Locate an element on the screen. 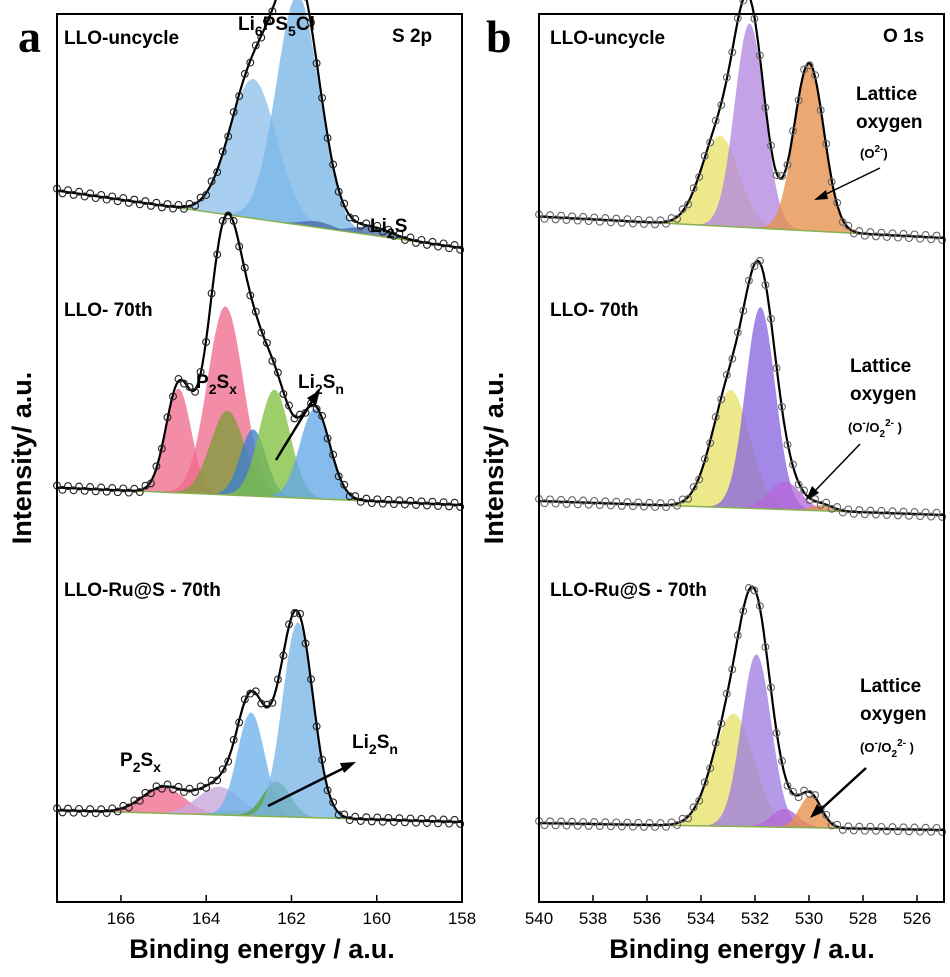 The image size is (950, 977). li2sn-arrowhead-middle is located at coordinates (313, 398).